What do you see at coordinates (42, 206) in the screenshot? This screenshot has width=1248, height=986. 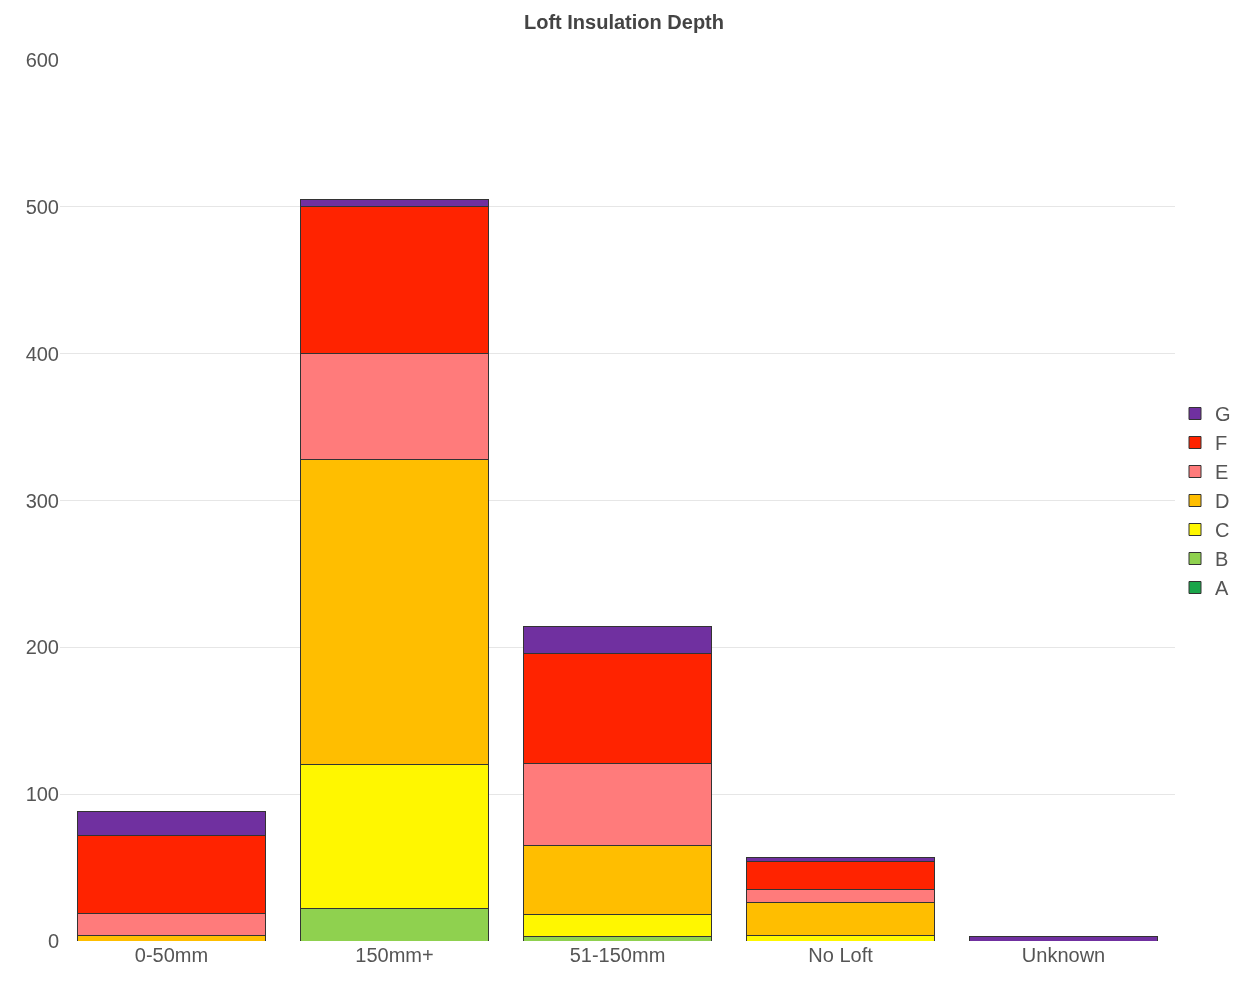 I see `y-tick-label: 500` at bounding box center [42, 206].